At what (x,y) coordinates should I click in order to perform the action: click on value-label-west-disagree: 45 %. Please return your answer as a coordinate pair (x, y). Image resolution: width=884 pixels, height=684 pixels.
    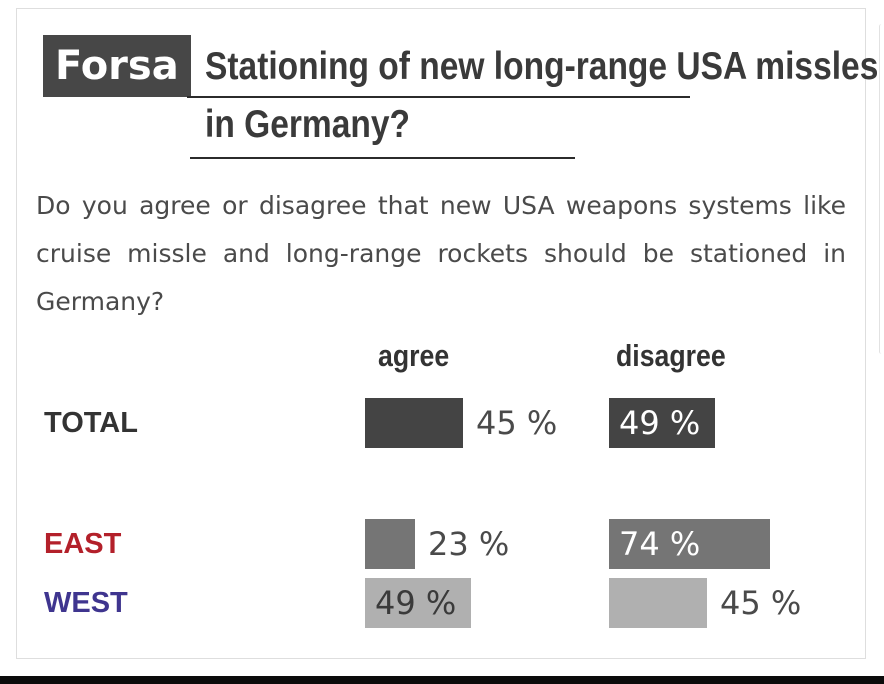
    Looking at the image, I should click on (761, 603).